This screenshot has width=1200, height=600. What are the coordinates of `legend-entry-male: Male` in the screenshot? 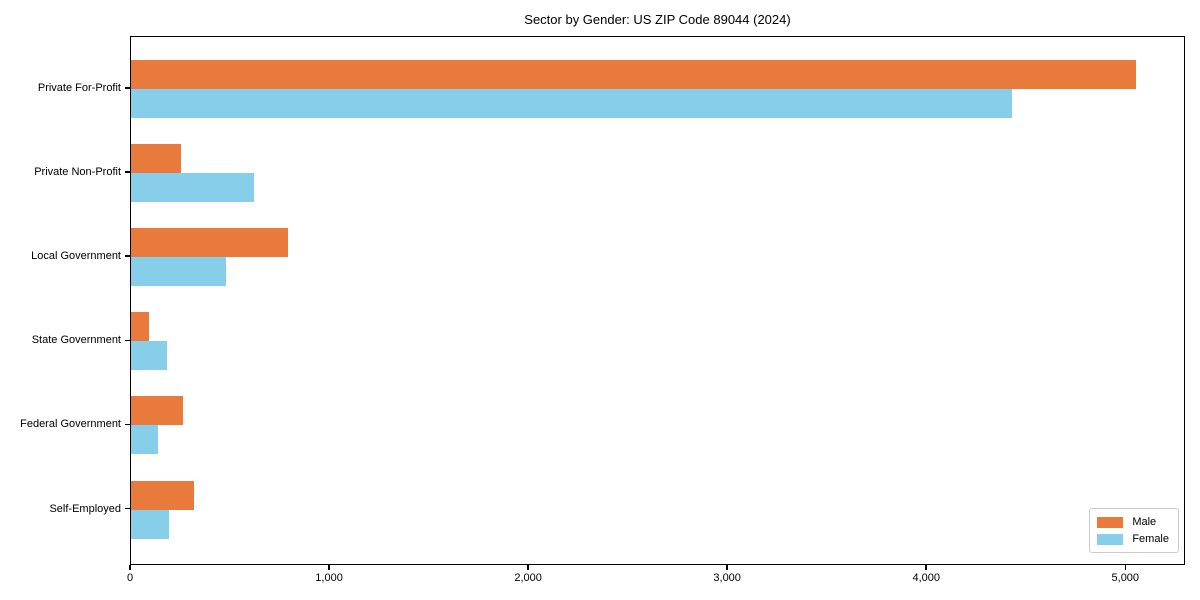 It's located at (1133, 522).